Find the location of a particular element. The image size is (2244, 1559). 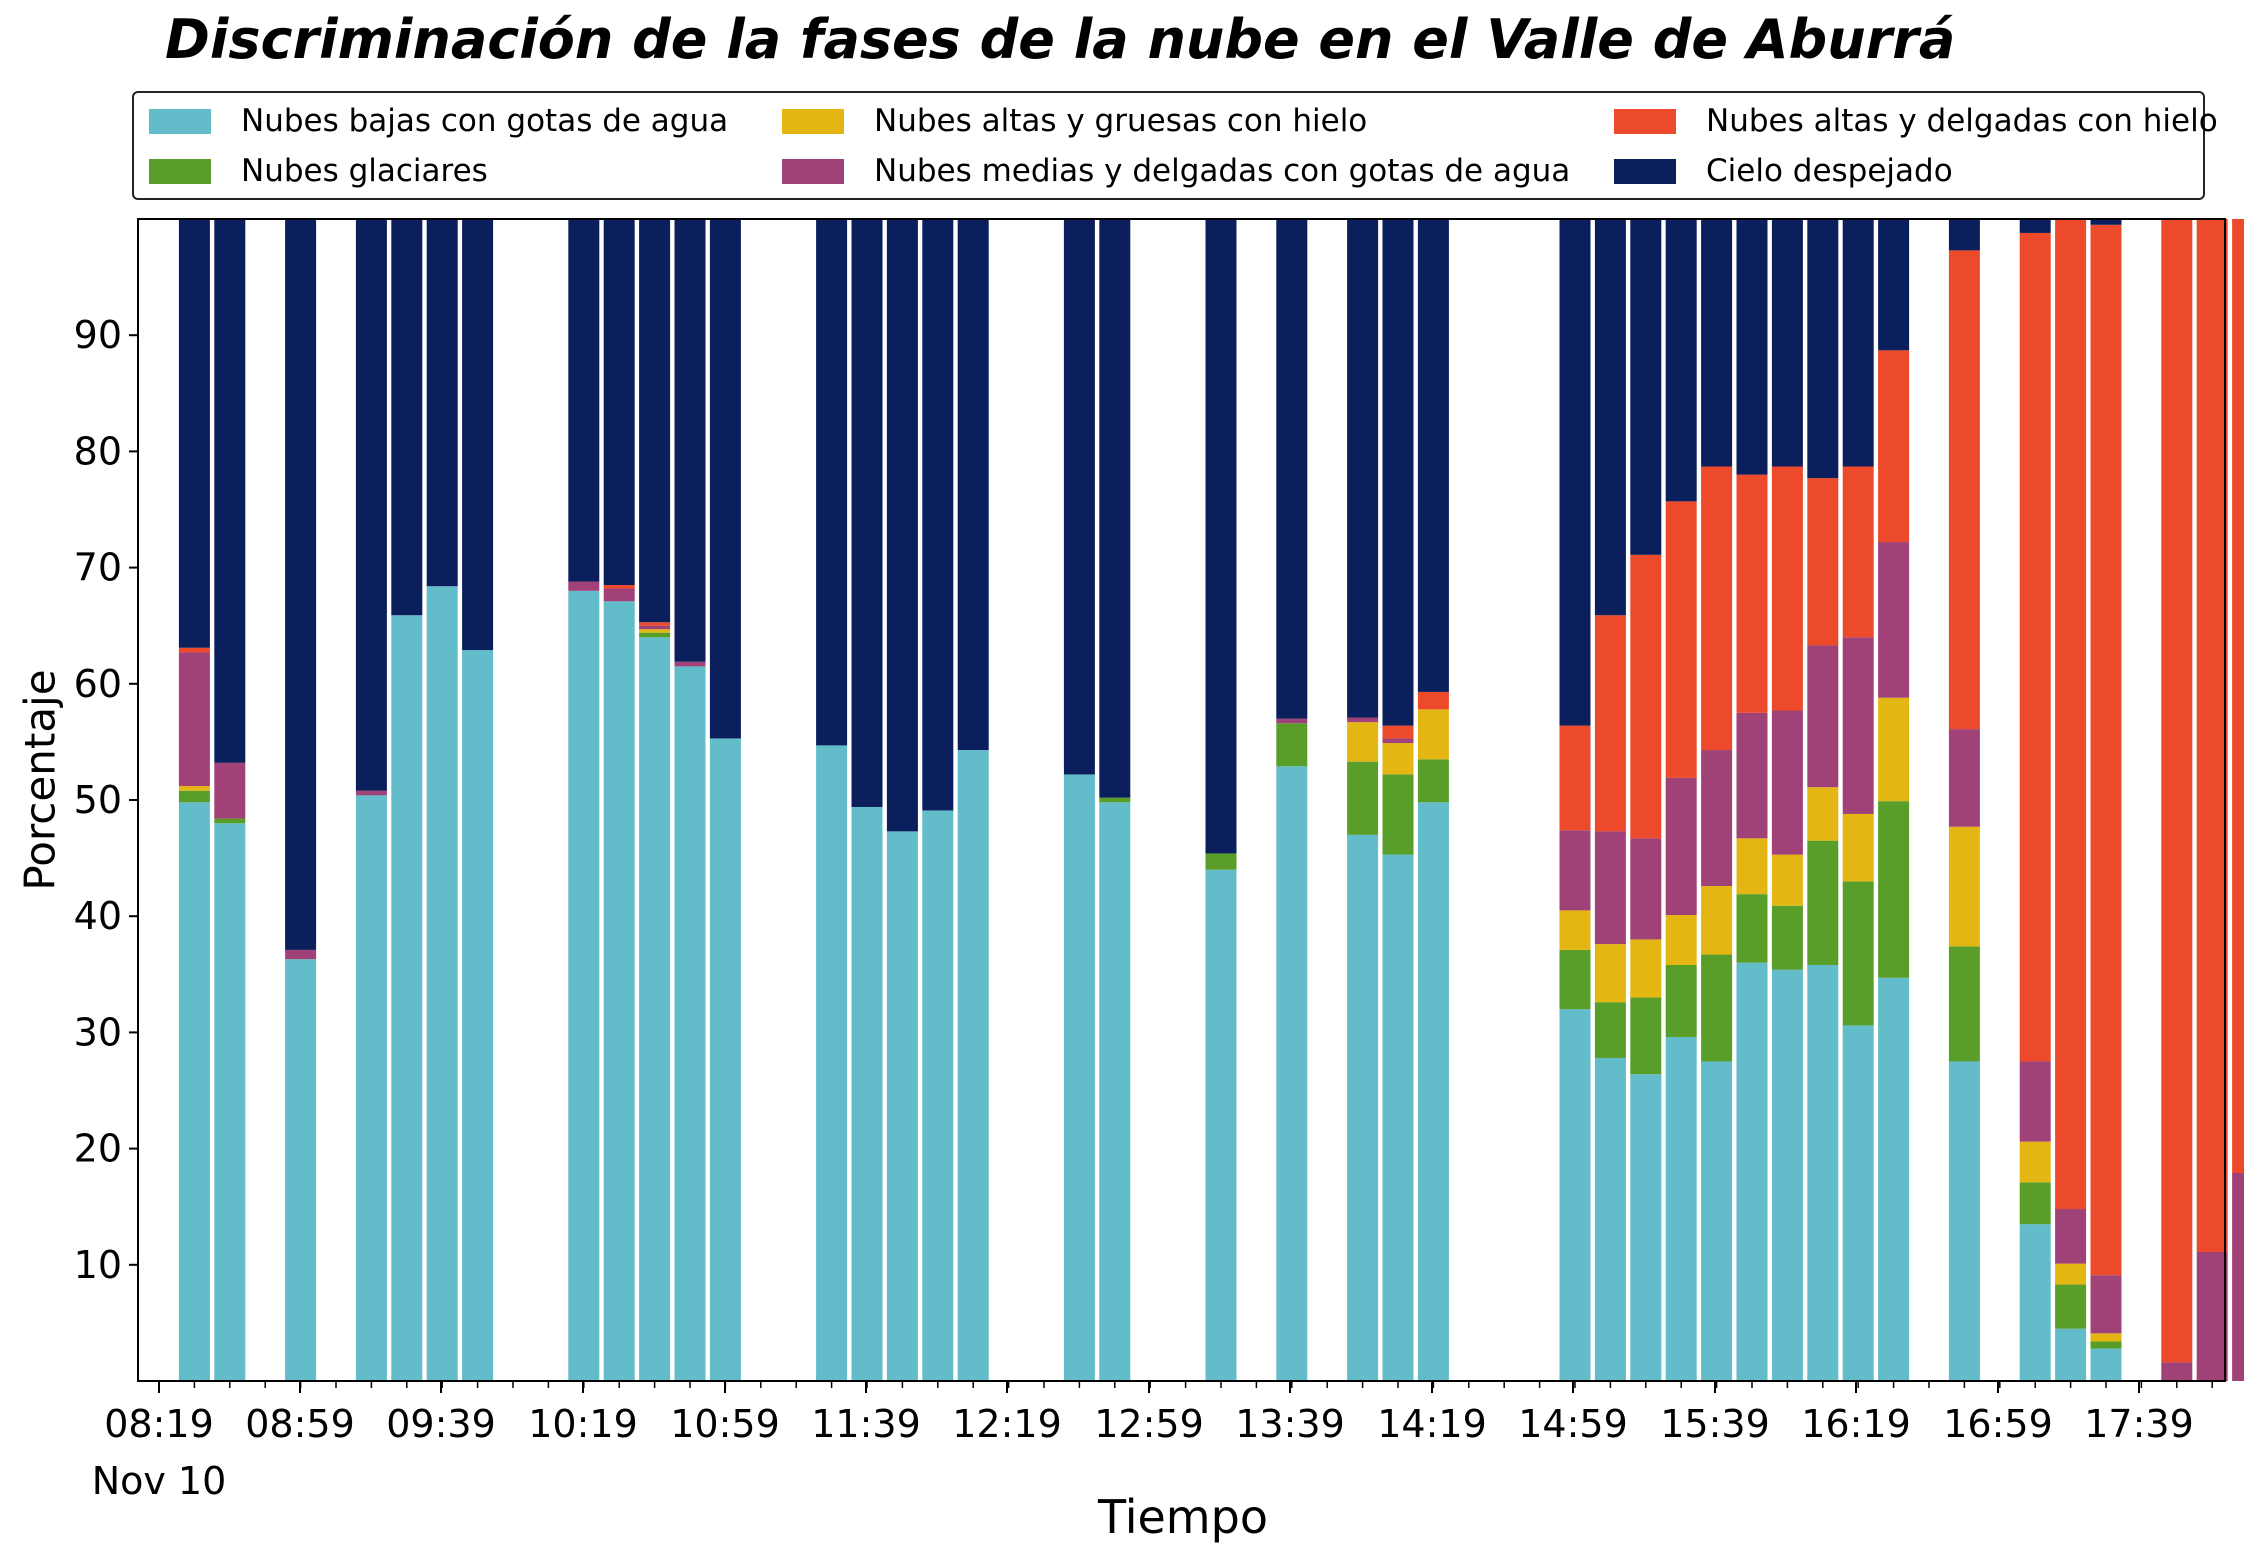

legend-item: Nubes glaciares is located at coordinates (318, 171).